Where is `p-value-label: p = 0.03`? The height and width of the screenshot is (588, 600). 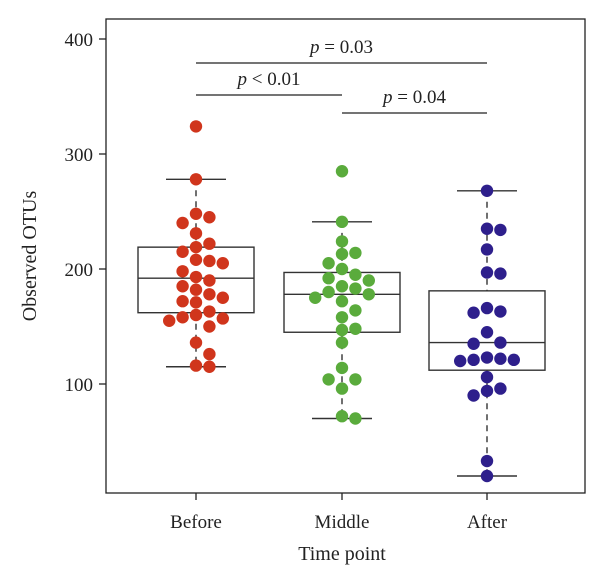
p-value-label: p = 0.03 is located at coordinates (340, 47).